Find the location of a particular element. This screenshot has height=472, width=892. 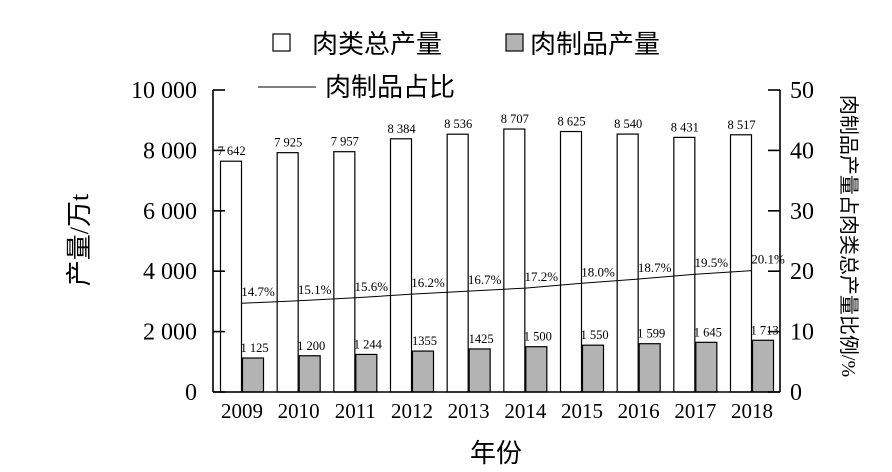

value-label-total-2013: 8 536 is located at coordinates (458, 124).